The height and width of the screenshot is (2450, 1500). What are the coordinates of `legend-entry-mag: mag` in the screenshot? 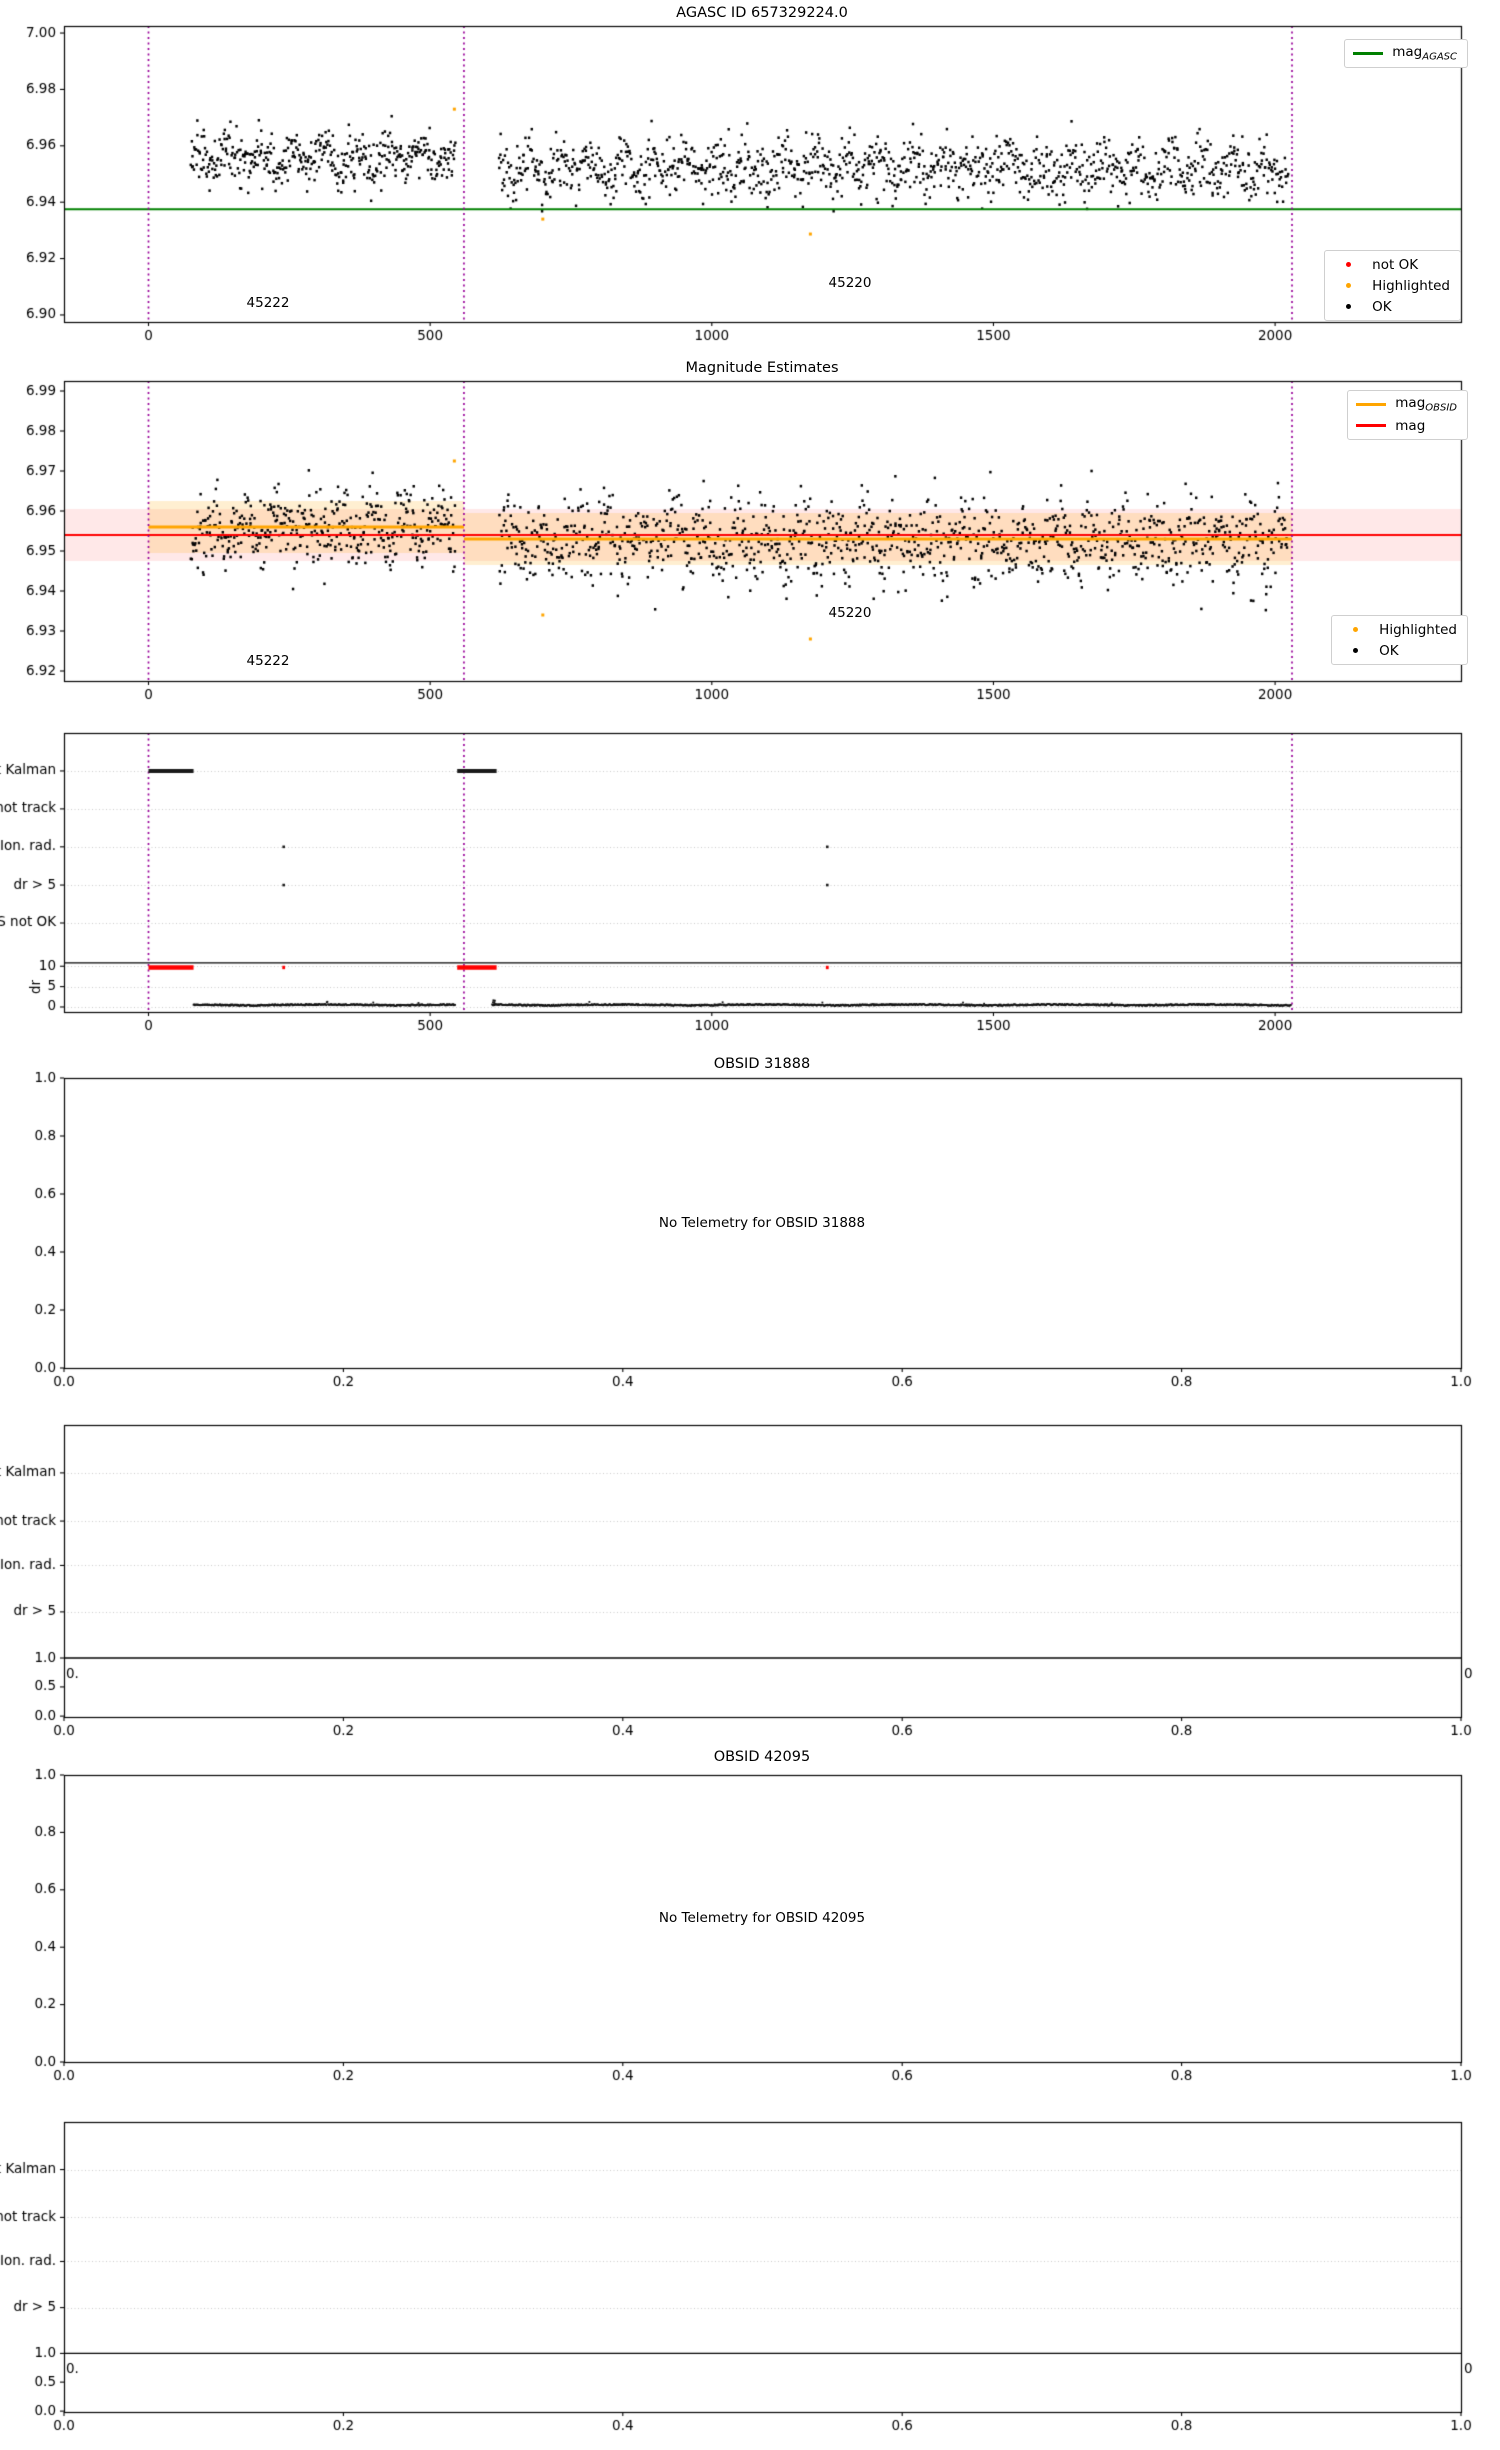 It's located at (1406, 425).